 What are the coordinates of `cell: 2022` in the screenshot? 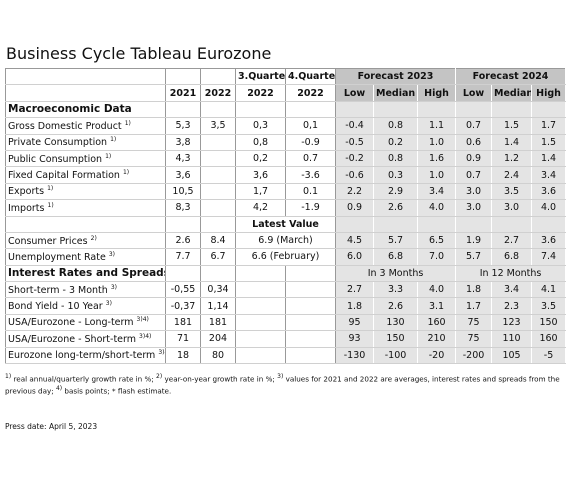 It's located at (218, 93).